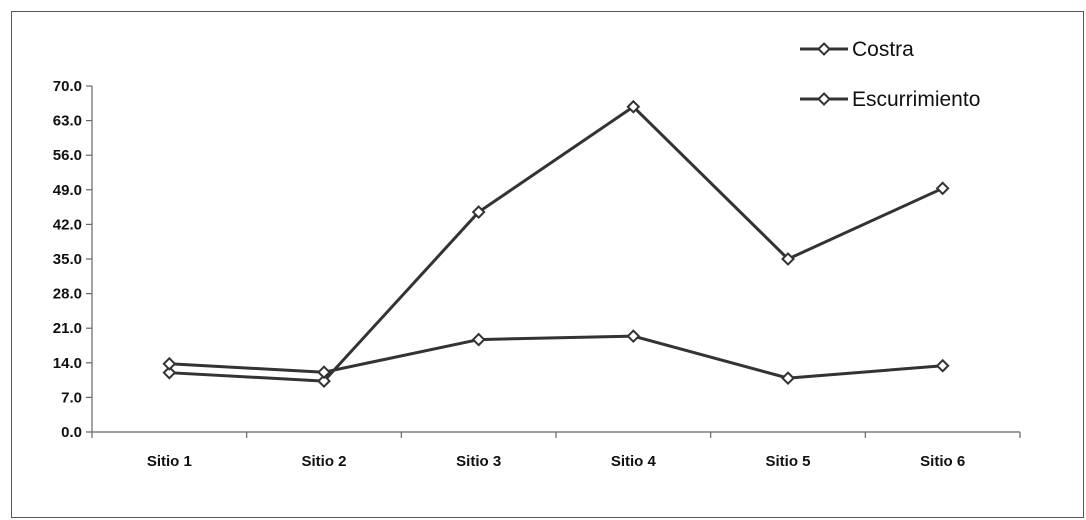 This screenshot has height=520, width=1086. What do you see at coordinates (890, 74) in the screenshot?
I see `legend: Costra Escurrimiento` at bounding box center [890, 74].